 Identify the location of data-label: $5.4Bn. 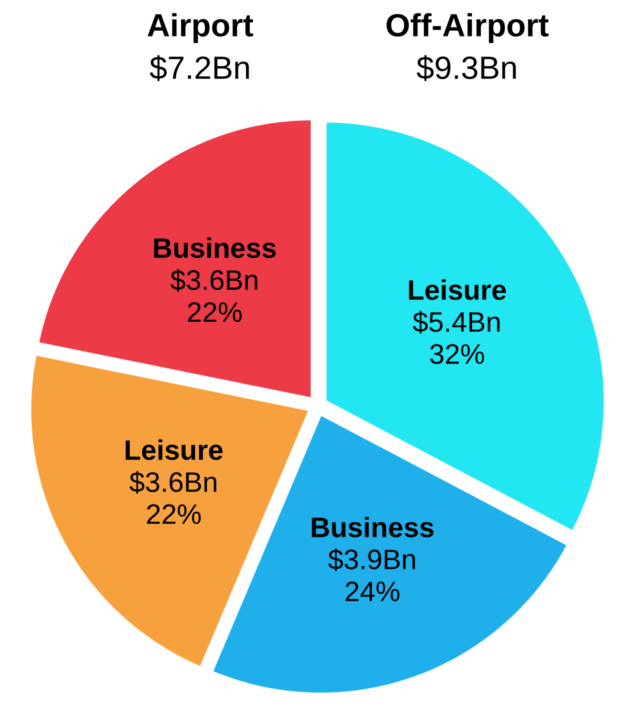
(456, 322).